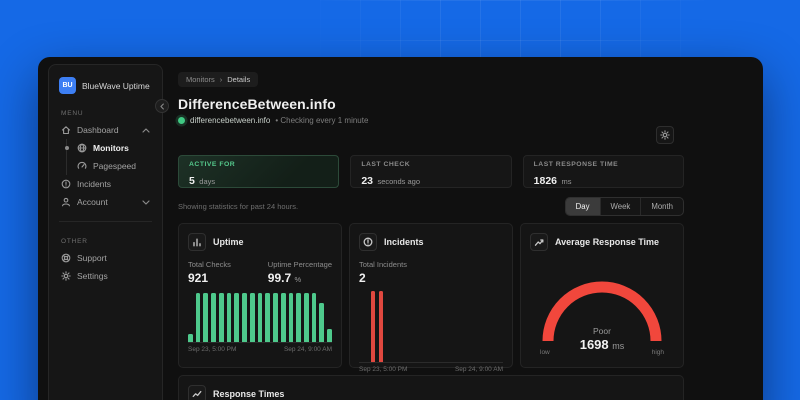  What do you see at coordinates (299, 264) in the screenshot?
I see `uptime-percentage-label: Uptime Percentage` at bounding box center [299, 264].